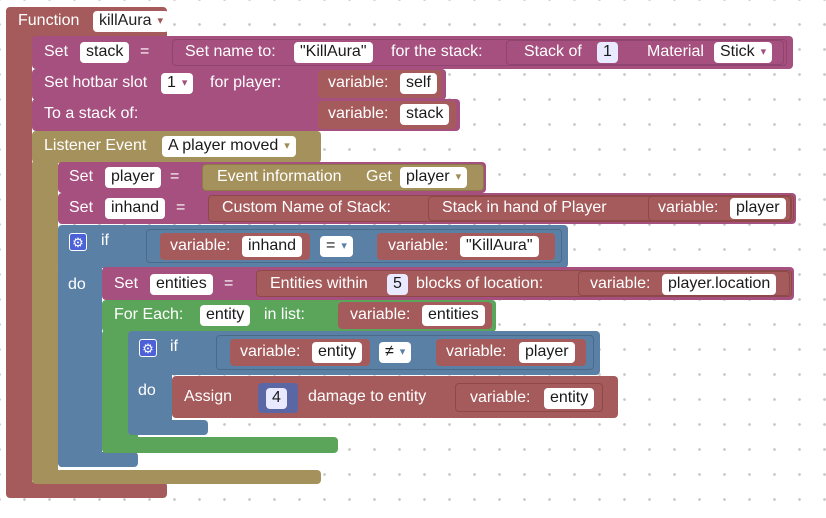  Describe the element at coordinates (758, 208) in the screenshot. I see `variable-player-field: player` at that location.